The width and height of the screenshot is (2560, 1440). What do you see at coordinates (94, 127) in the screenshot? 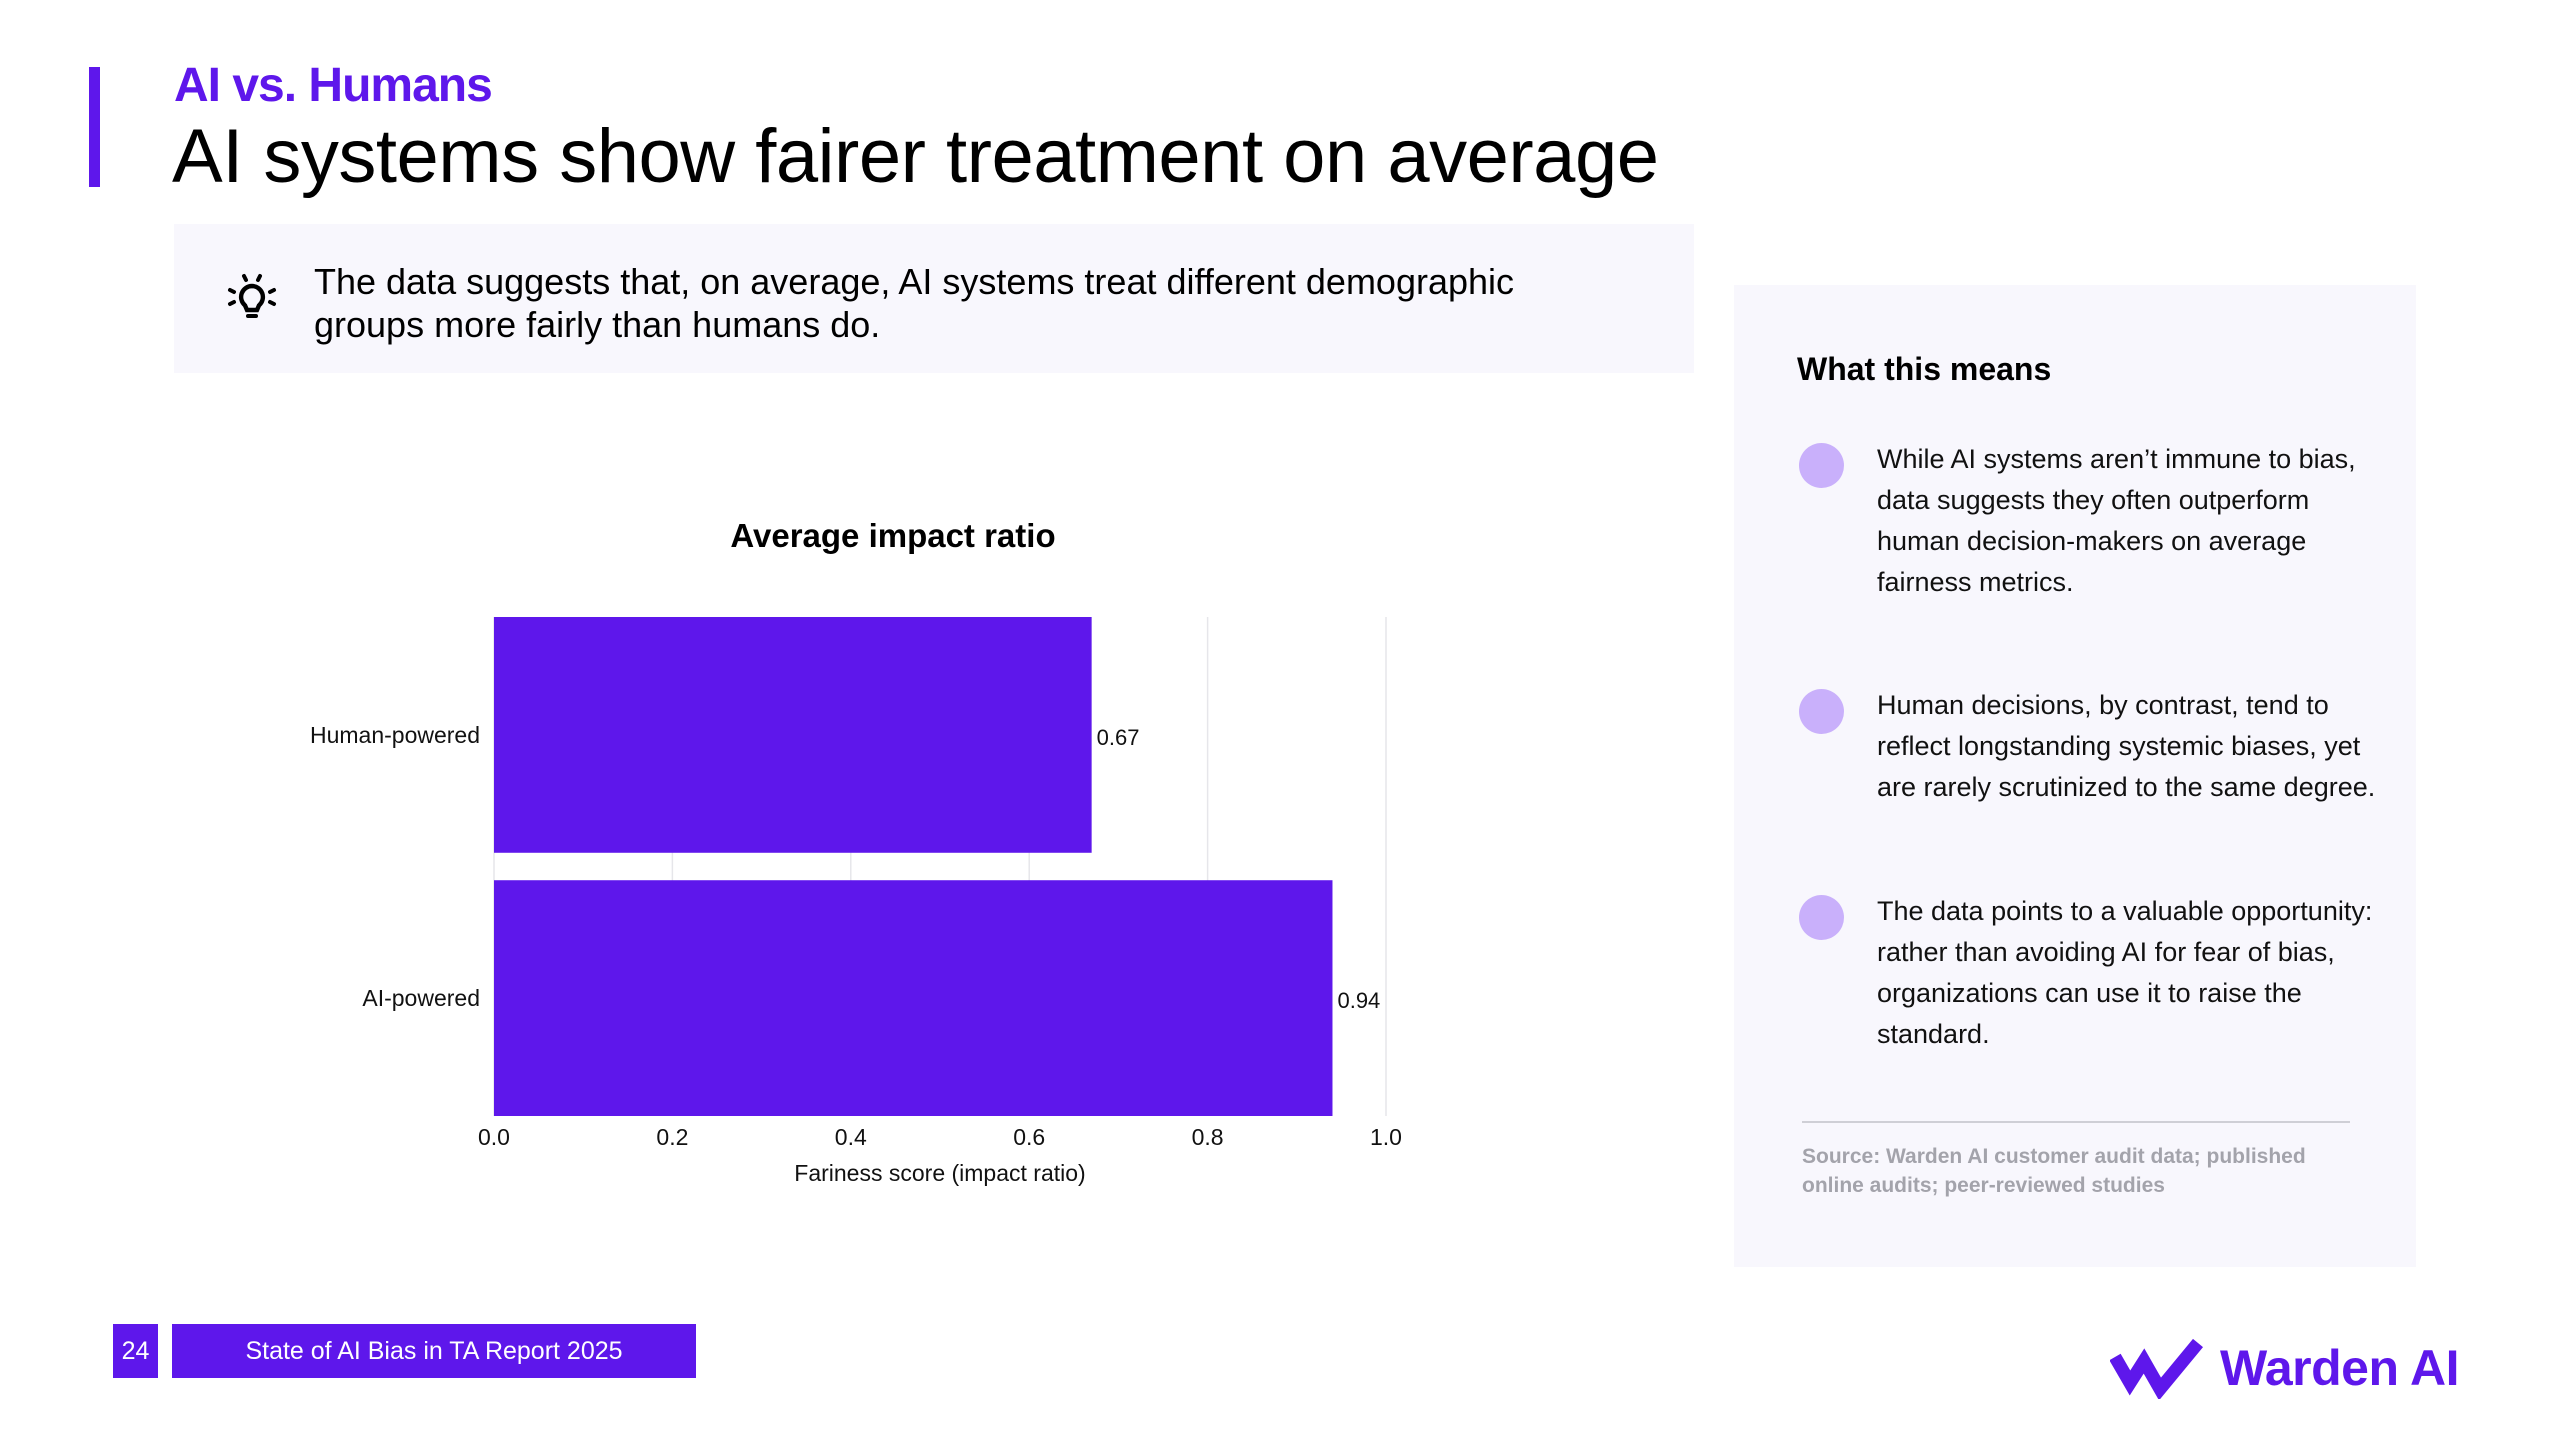
I see `title-accent-bar` at bounding box center [94, 127].